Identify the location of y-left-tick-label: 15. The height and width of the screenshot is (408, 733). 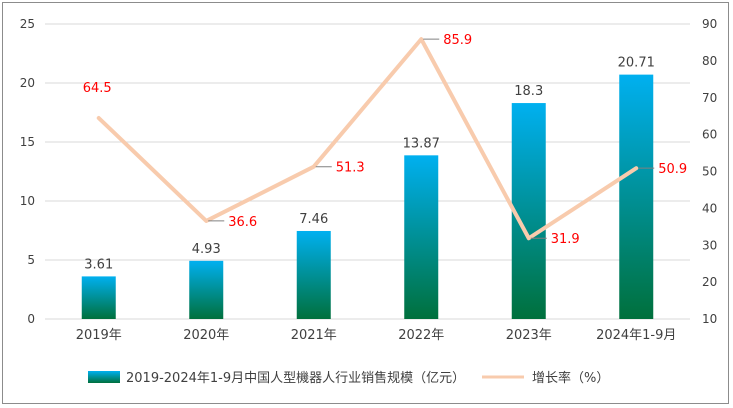
(27, 142).